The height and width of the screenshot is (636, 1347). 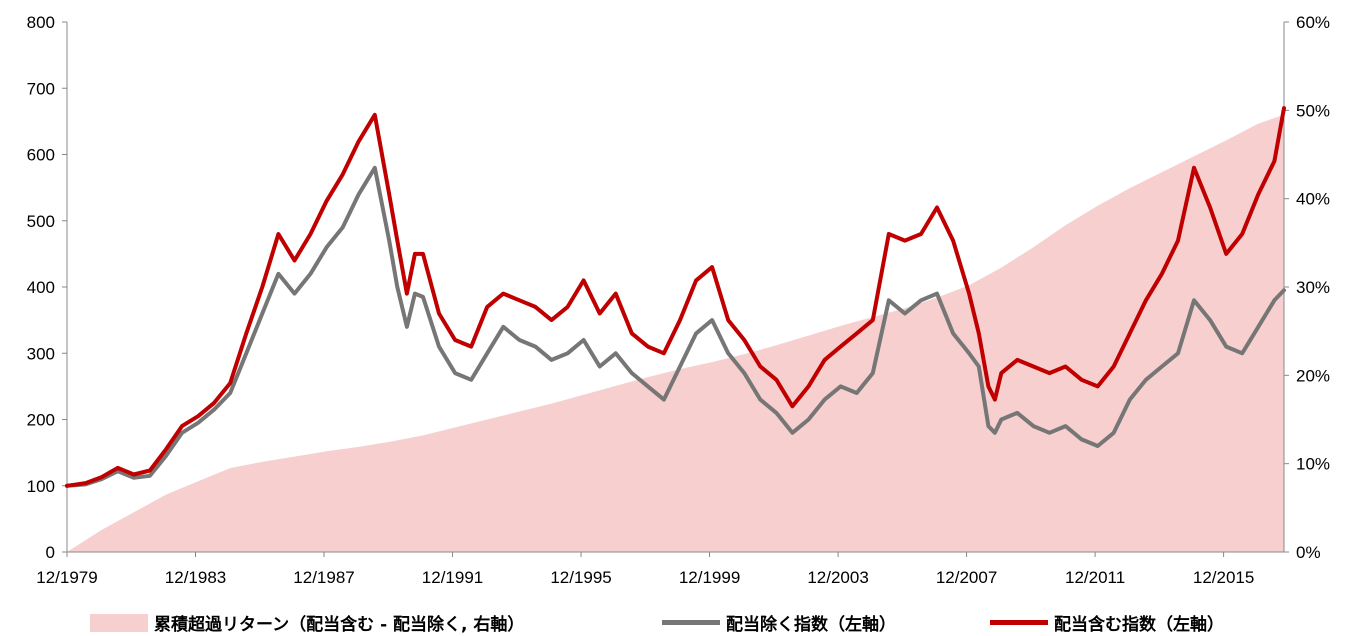 I want to click on right-tick-label: 20%, so click(x=1313, y=375).